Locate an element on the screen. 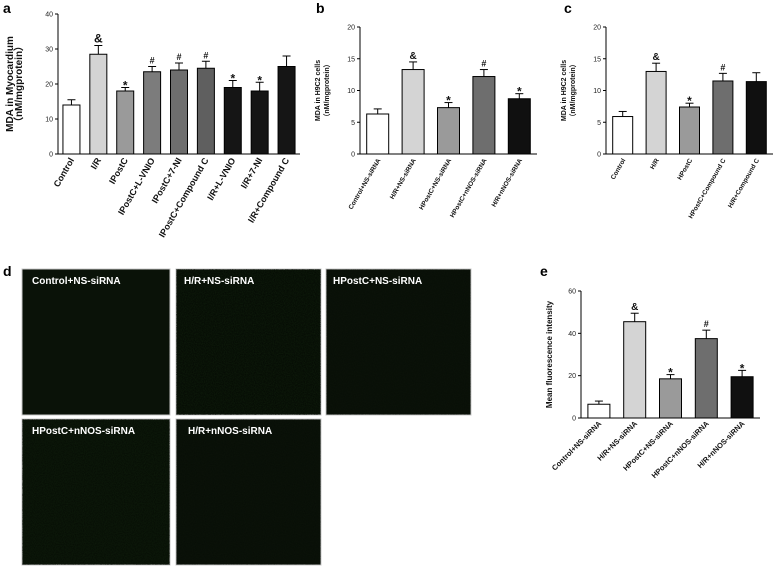 The height and width of the screenshot is (569, 774). x-tick-label: H/R+Compound C is located at coordinates (744, 183).